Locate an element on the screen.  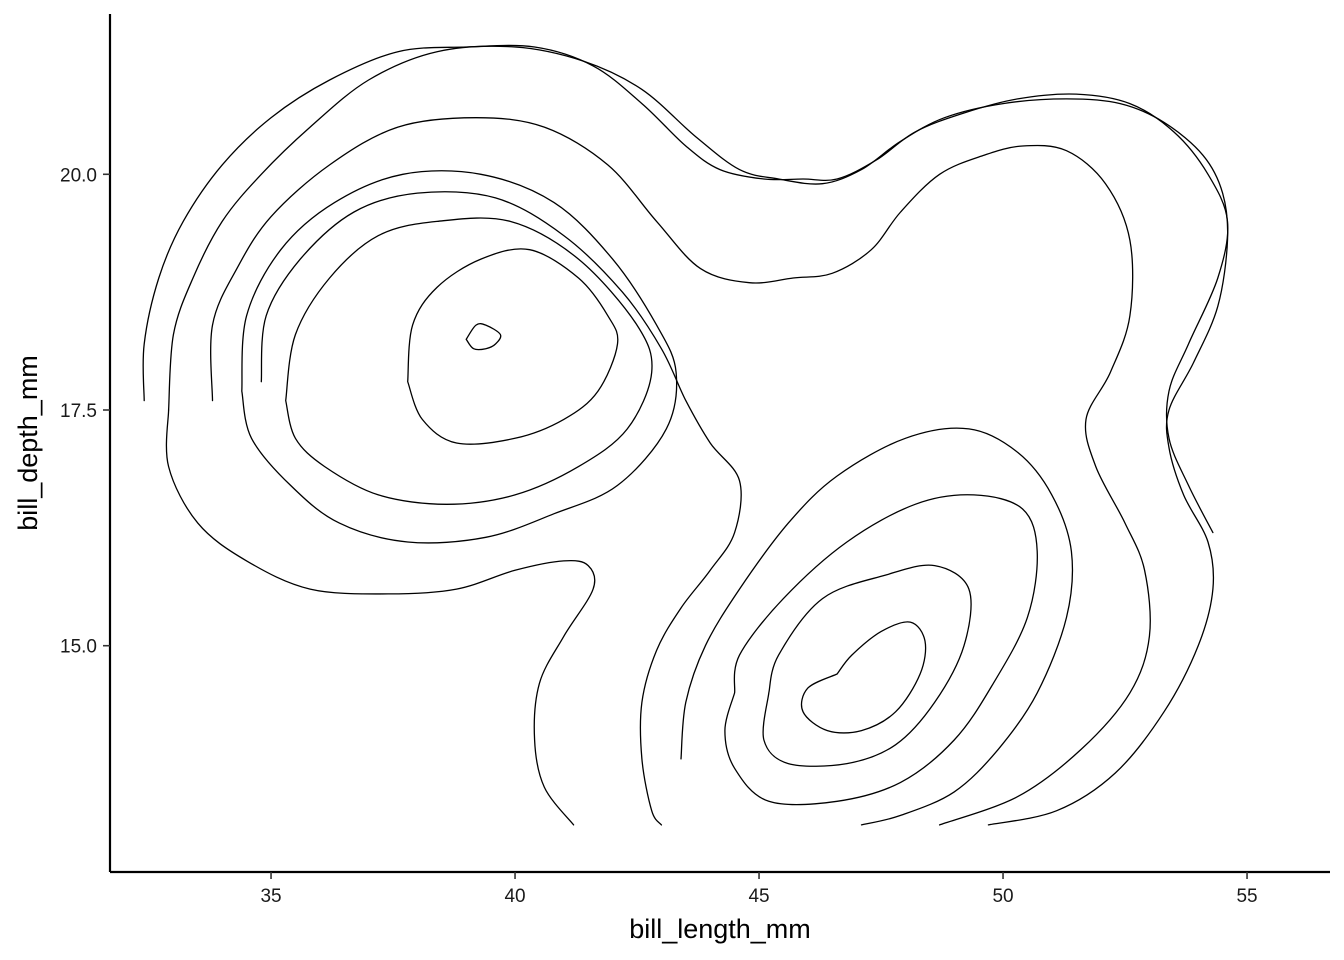
x-tick-label-45: 45 is located at coordinates (758, 896).